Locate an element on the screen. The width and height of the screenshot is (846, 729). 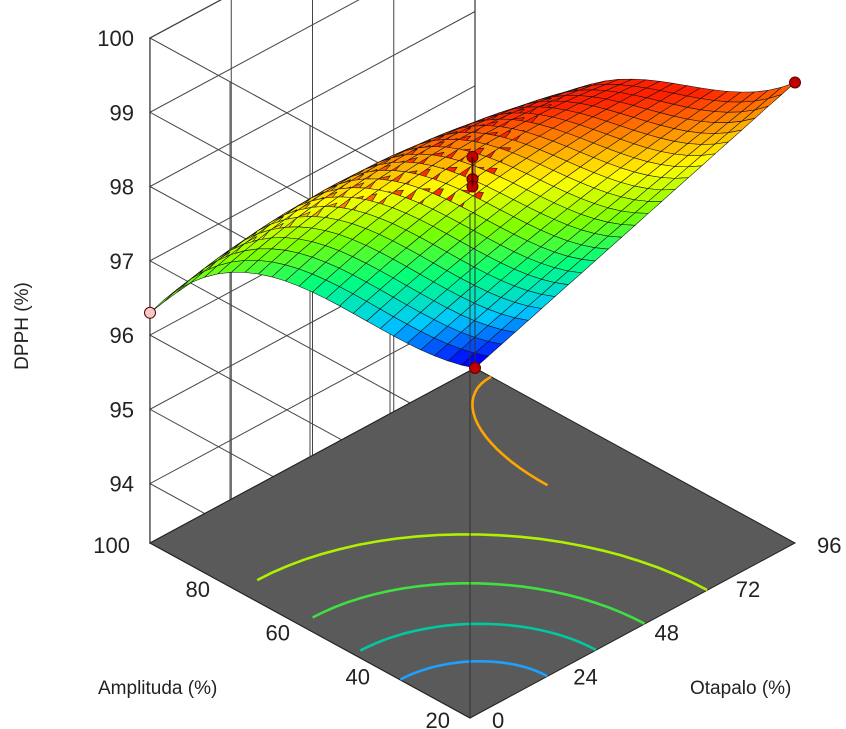
z-tick-label: 100 is located at coordinates (115, 38).